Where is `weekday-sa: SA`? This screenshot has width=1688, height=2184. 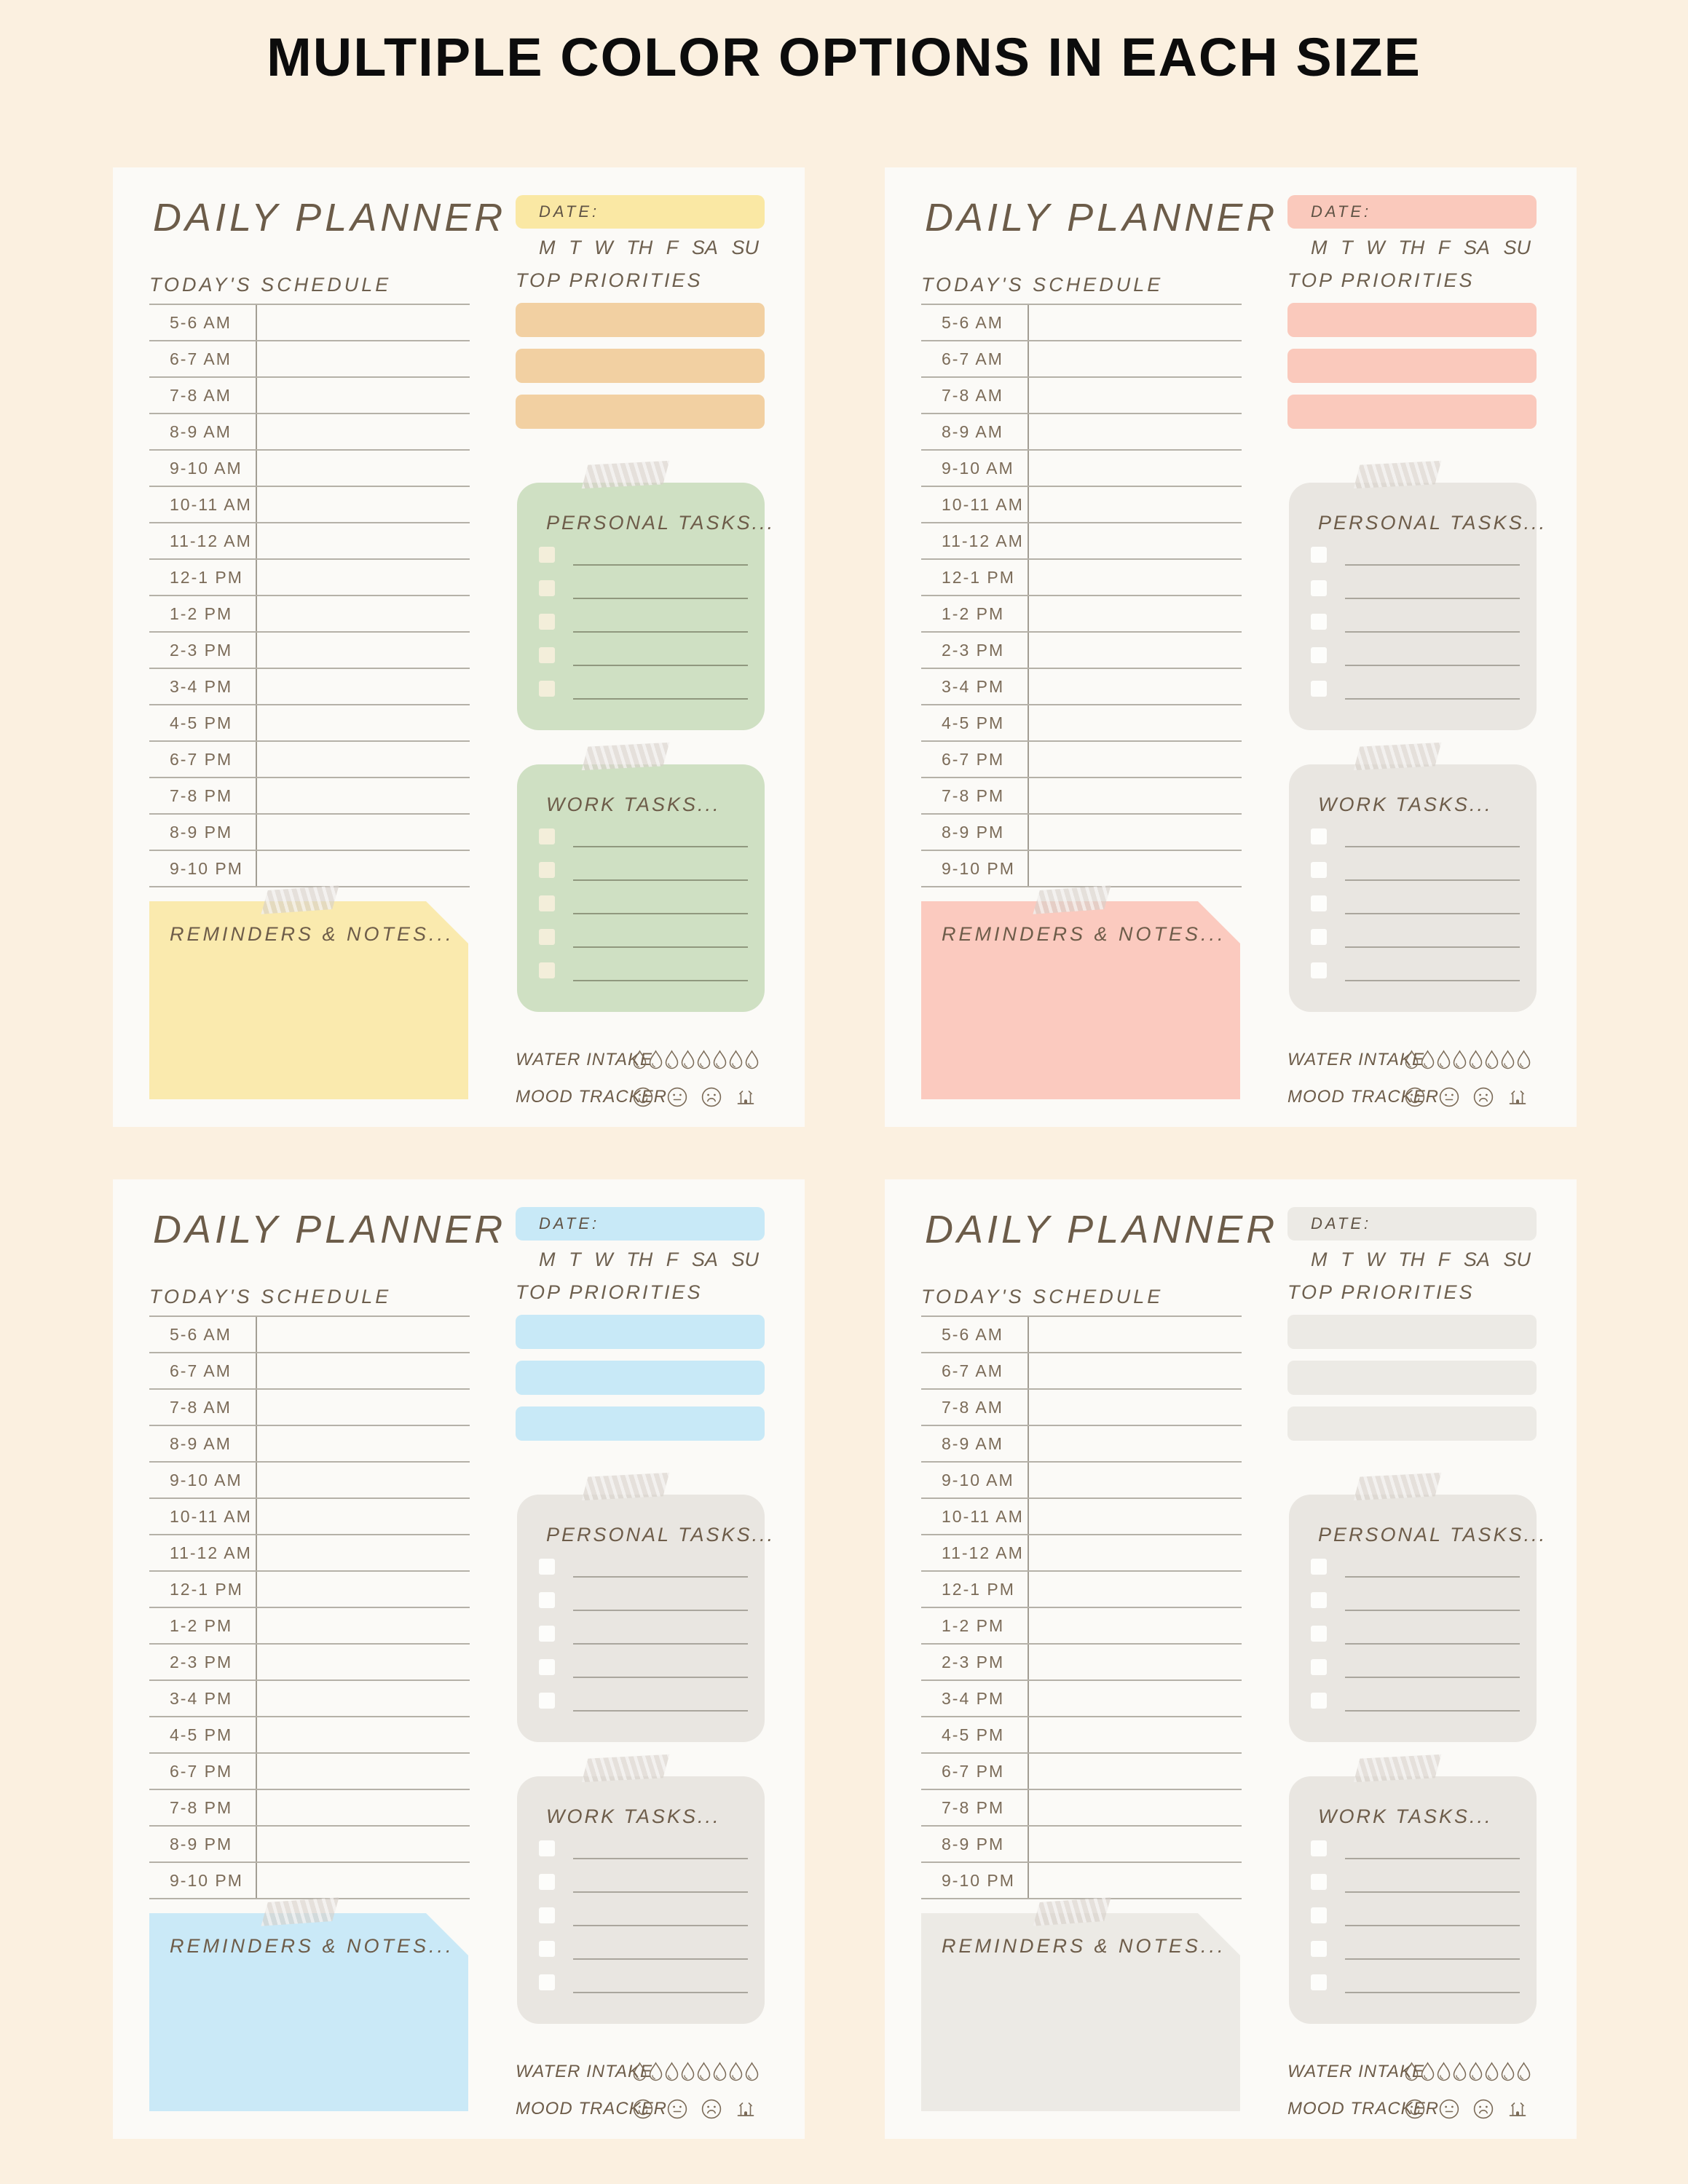 weekday-sa: SA is located at coordinates (704, 1259).